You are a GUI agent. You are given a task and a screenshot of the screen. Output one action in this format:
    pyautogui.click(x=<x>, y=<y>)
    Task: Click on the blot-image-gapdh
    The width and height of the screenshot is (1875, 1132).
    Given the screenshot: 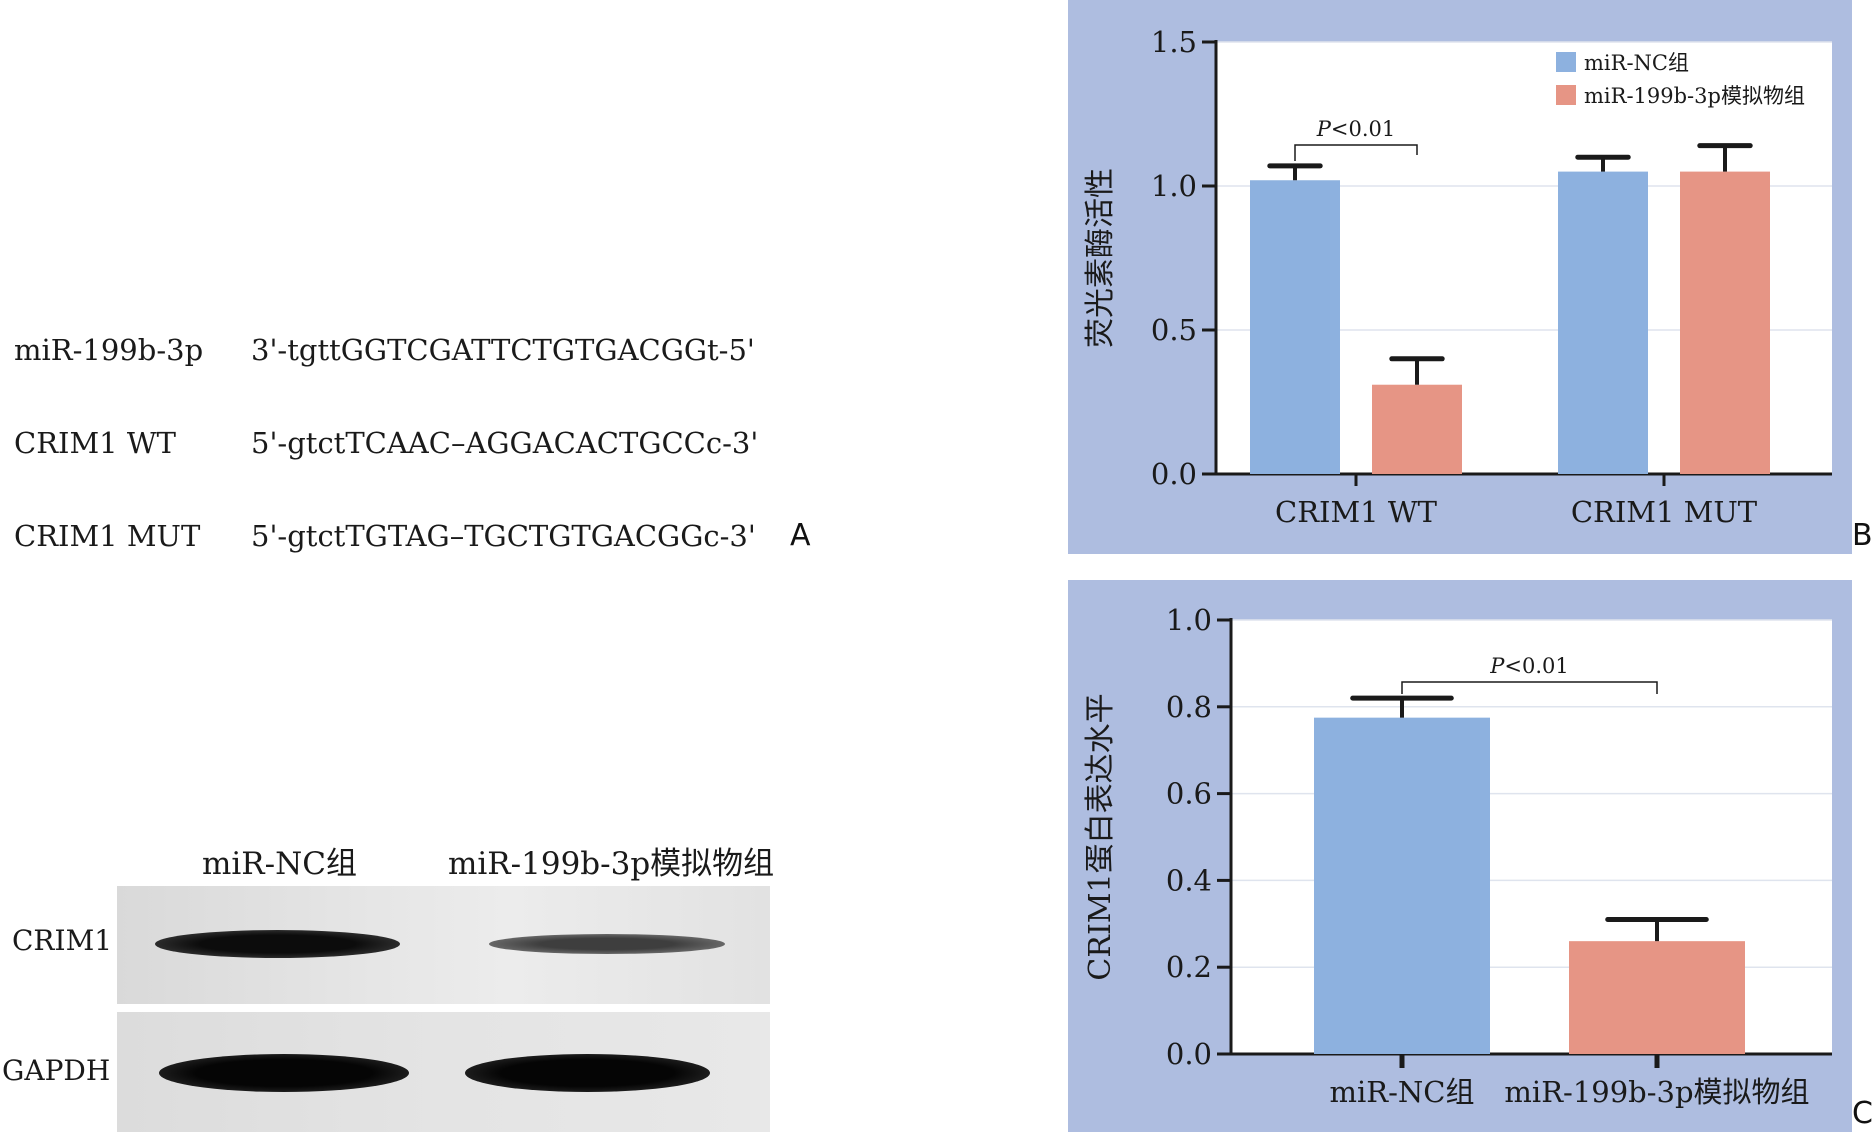 What is the action you would take?
    pyautogui.click(x=443, y=1072)
    